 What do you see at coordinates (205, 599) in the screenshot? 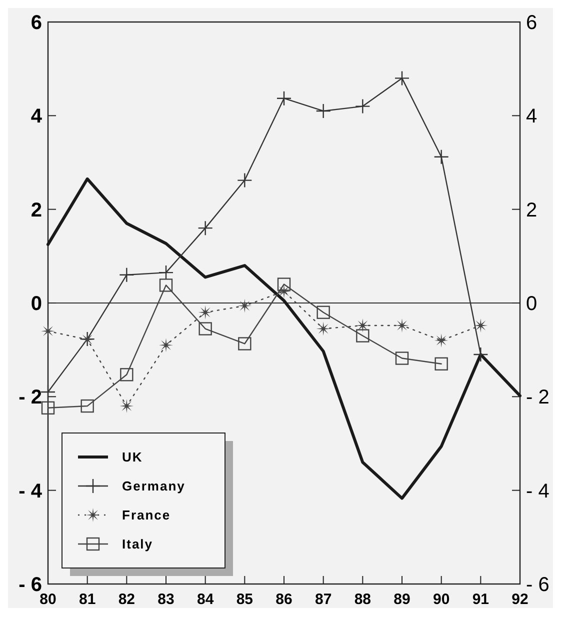
I see `x-tick-label: 84` at bounding box center [205, 599].